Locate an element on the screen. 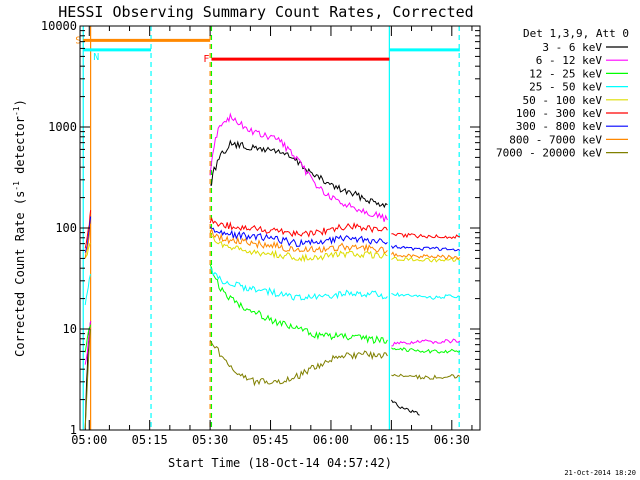 The image size is (640, 480). x-tick-label-1: 05:00 is located at coordinates (89, 440).